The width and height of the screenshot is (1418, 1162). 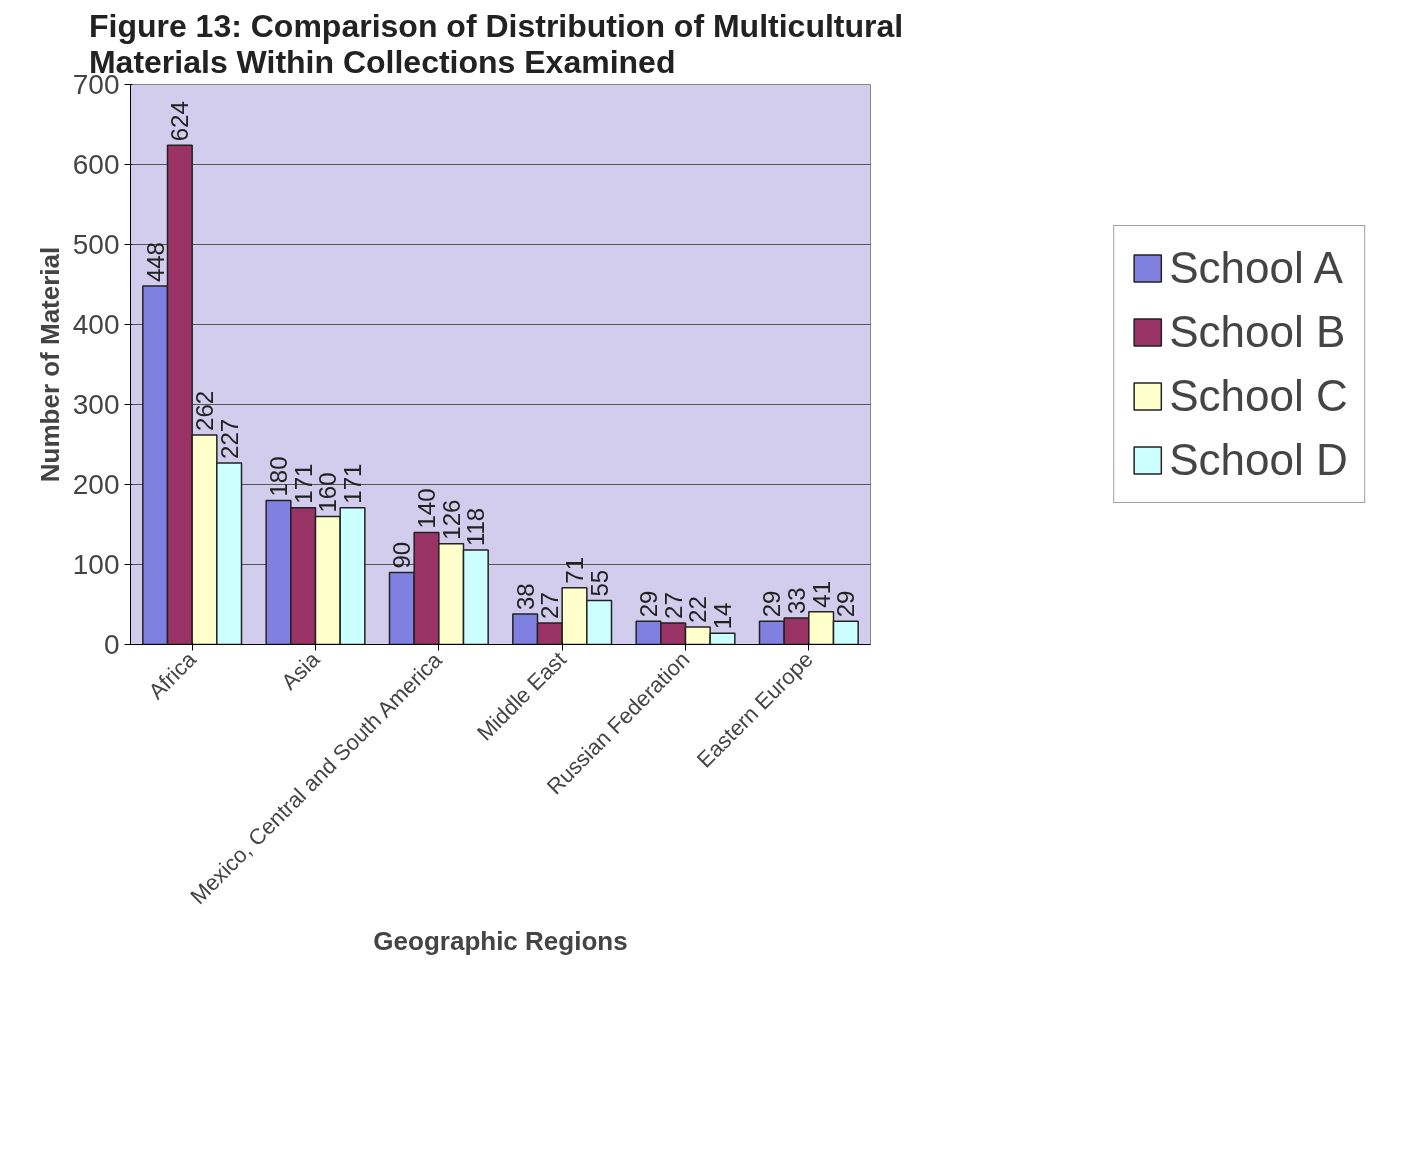 I want to click on legend-label: School B, so click(x=1257, y=332).